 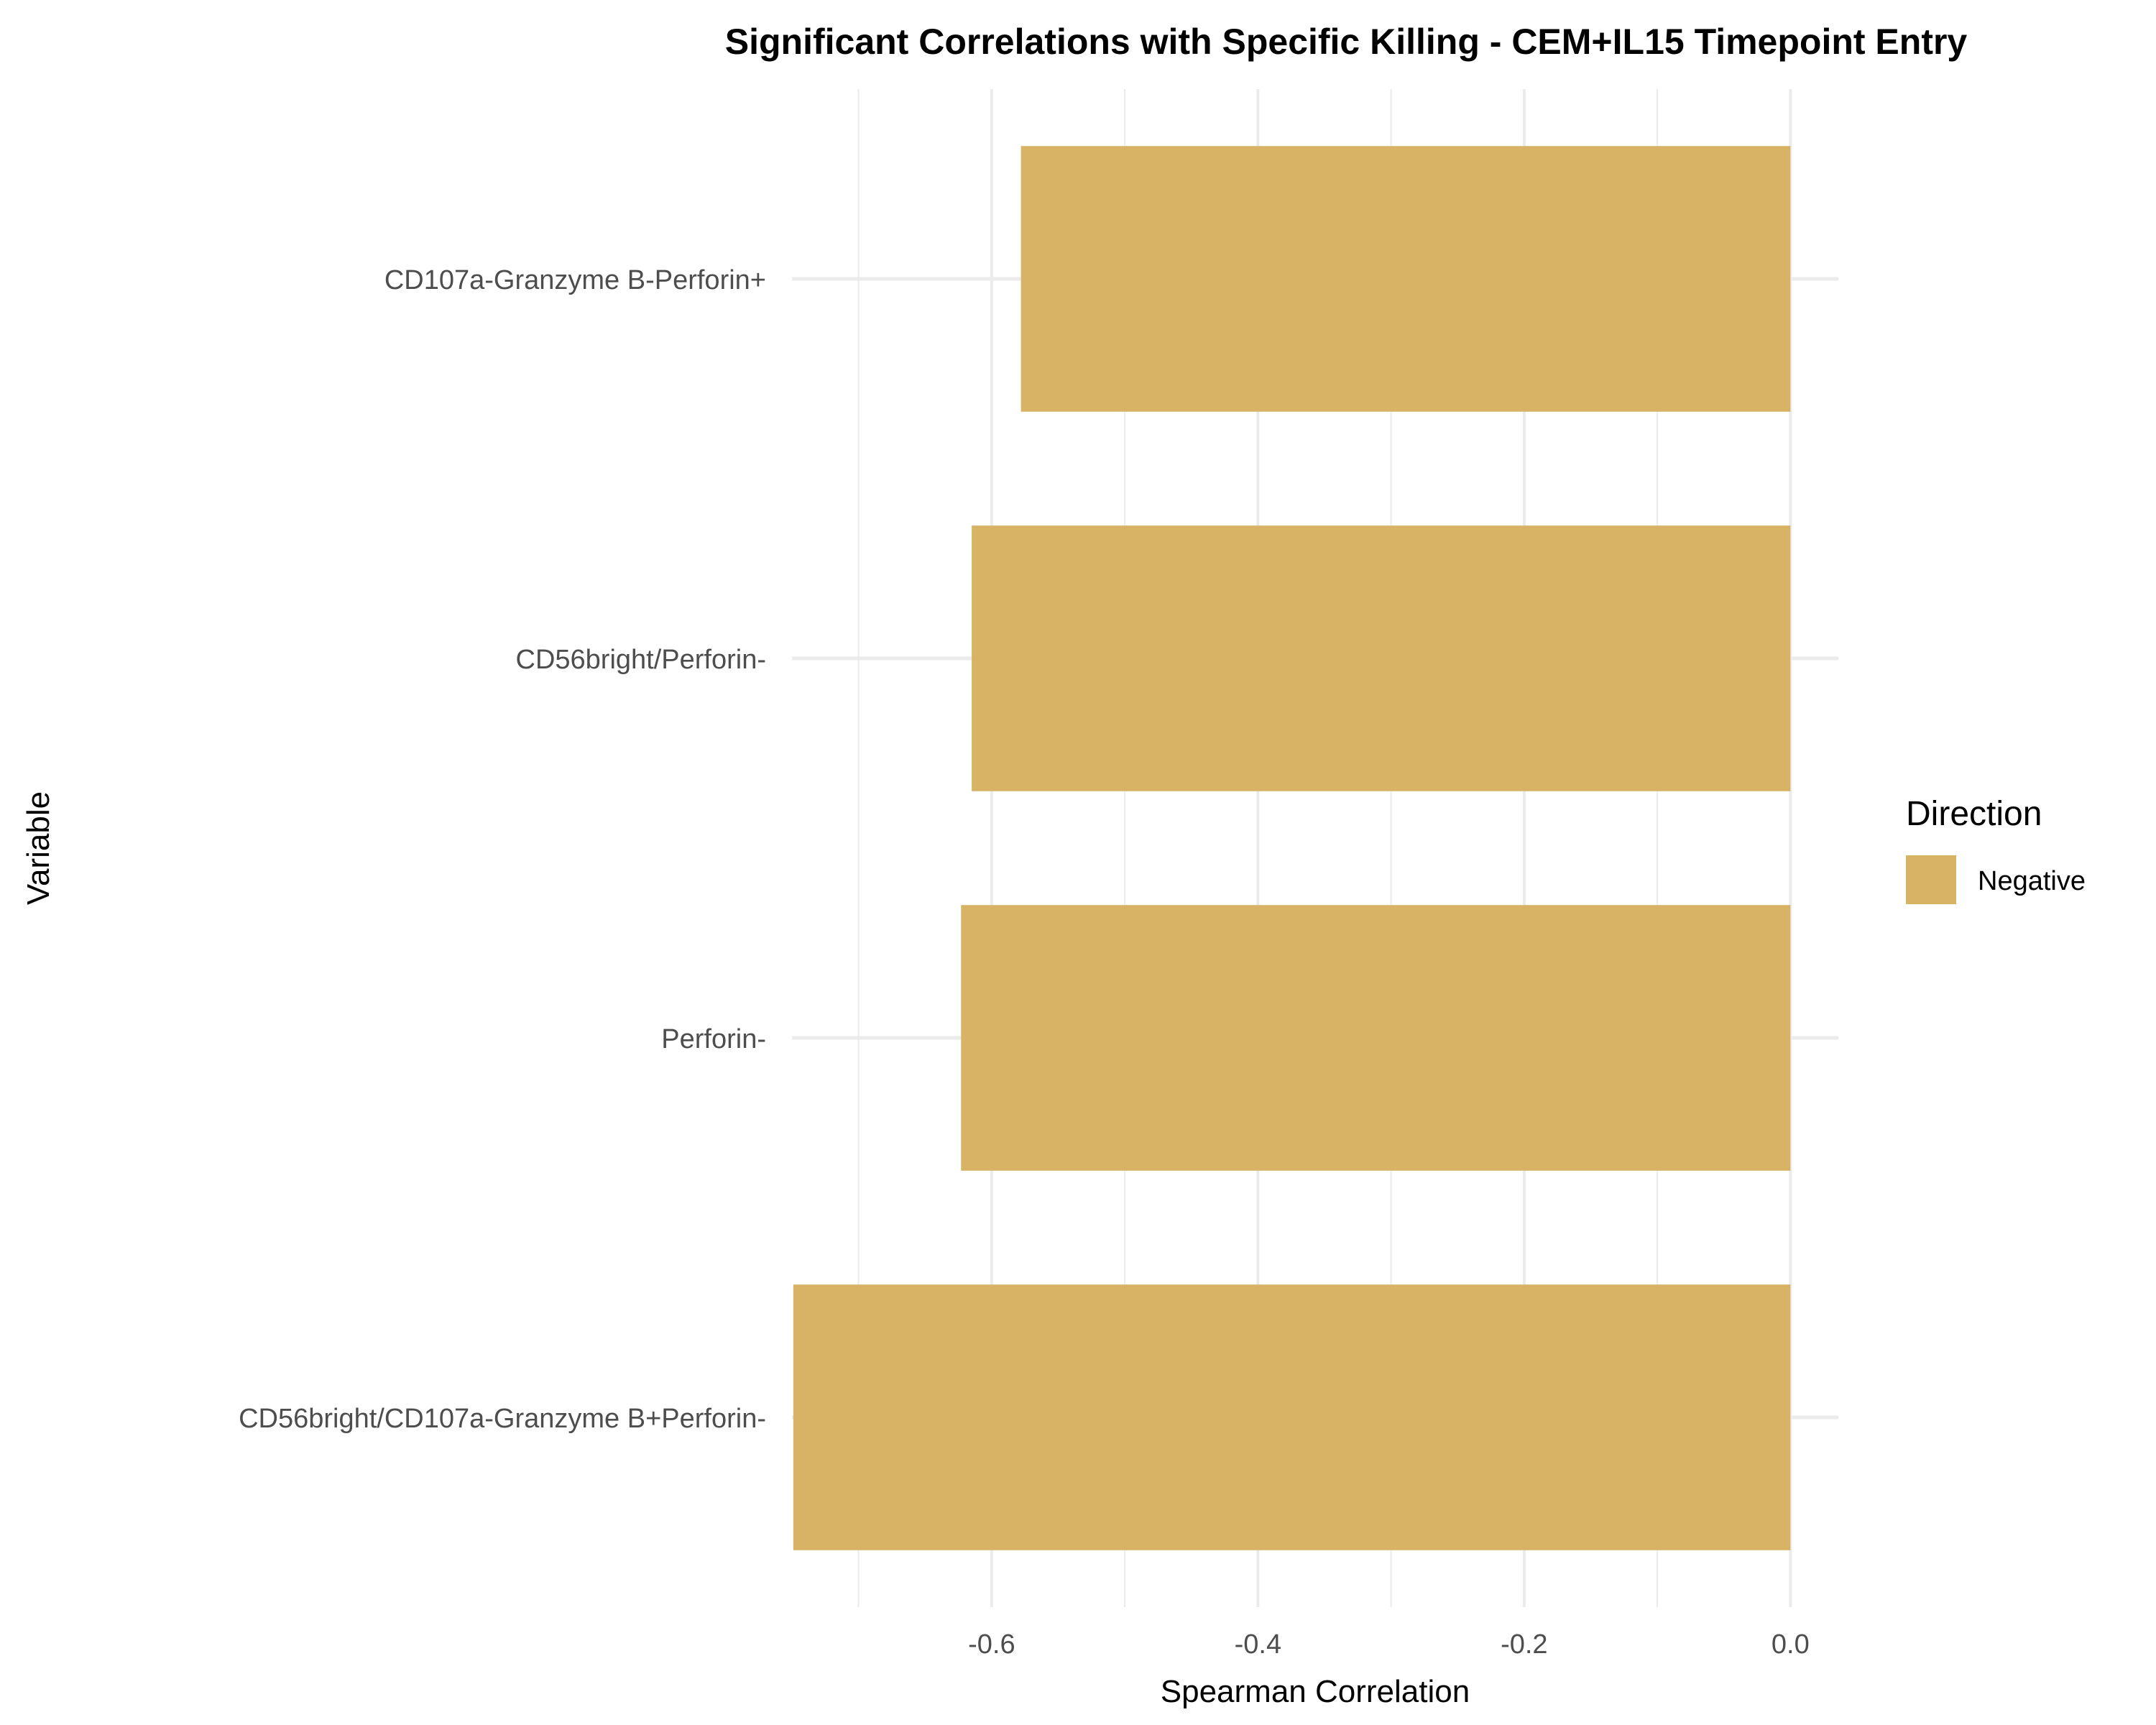 I want to click on legend-entries: Negative, so click(x=1996, y=879).